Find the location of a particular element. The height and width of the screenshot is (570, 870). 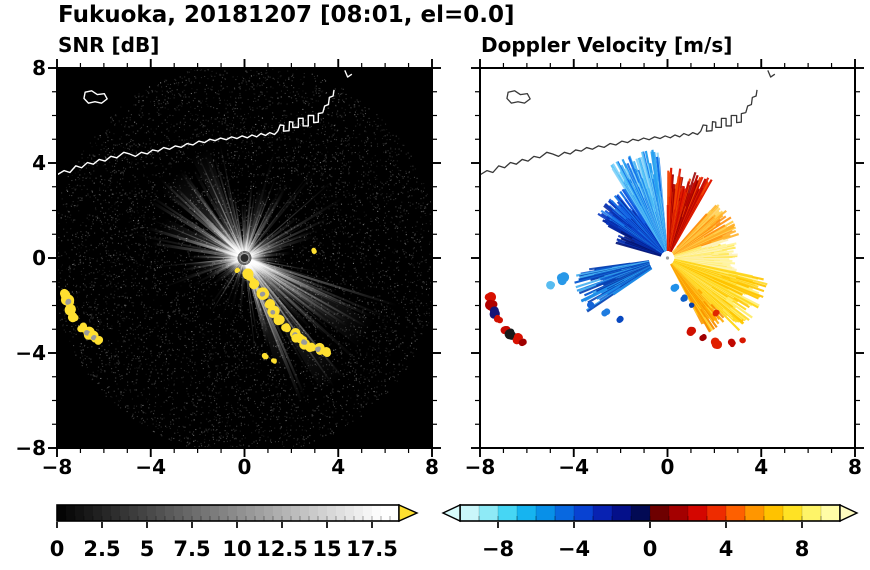

figure-title: Fukuoka, 20181207 [08:01, el=0.0] is located at coordinates (286, 15).